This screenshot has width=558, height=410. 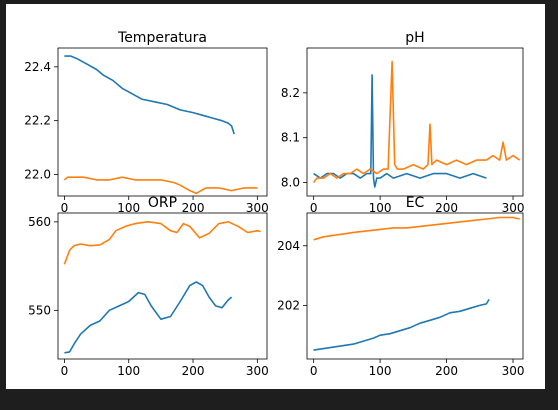 I want to click on y-tick-label: 550, so click(x=39, y=310).